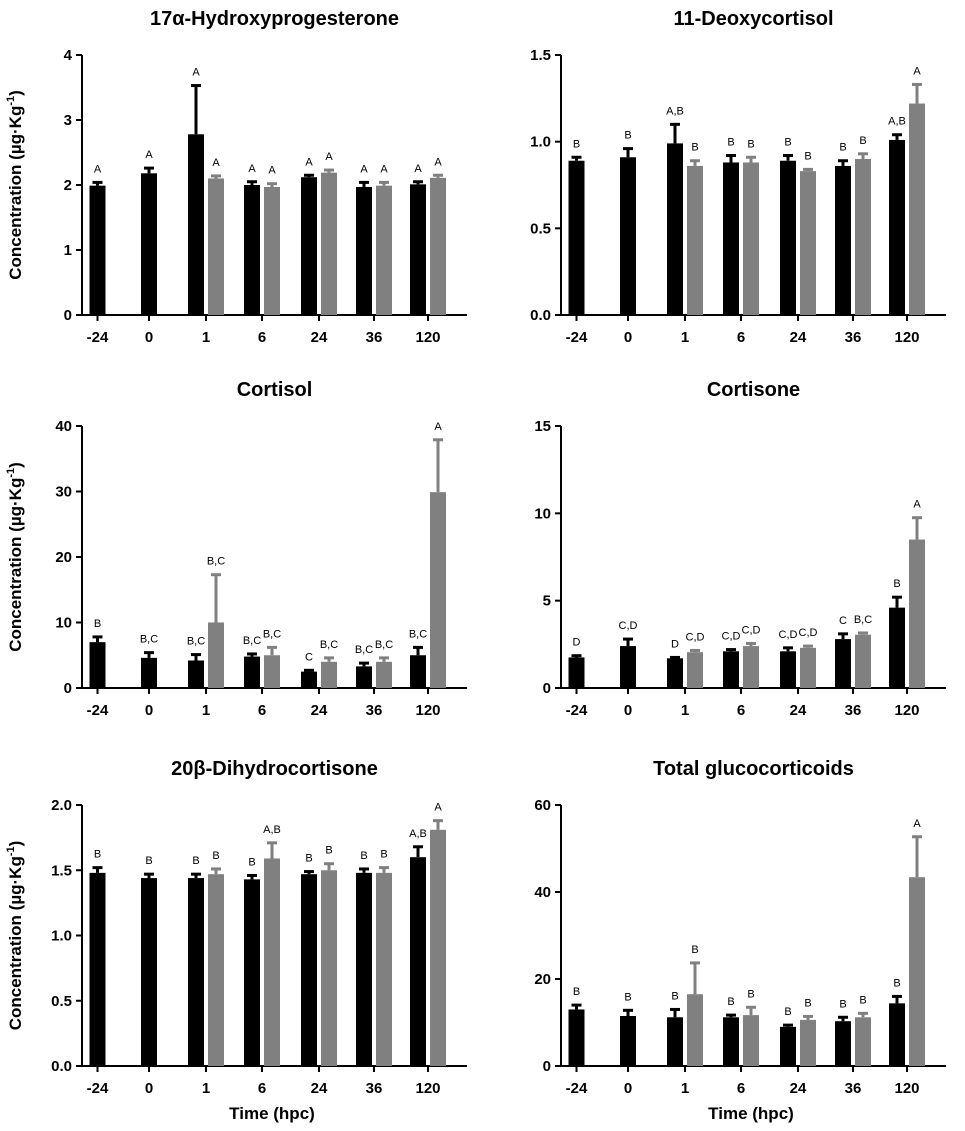 The image size is (965, 1131). Describe the element at coordinates (274, 769) in the screenshot. I see `chart-title: 20β-Dihydrocortisone` at that location.